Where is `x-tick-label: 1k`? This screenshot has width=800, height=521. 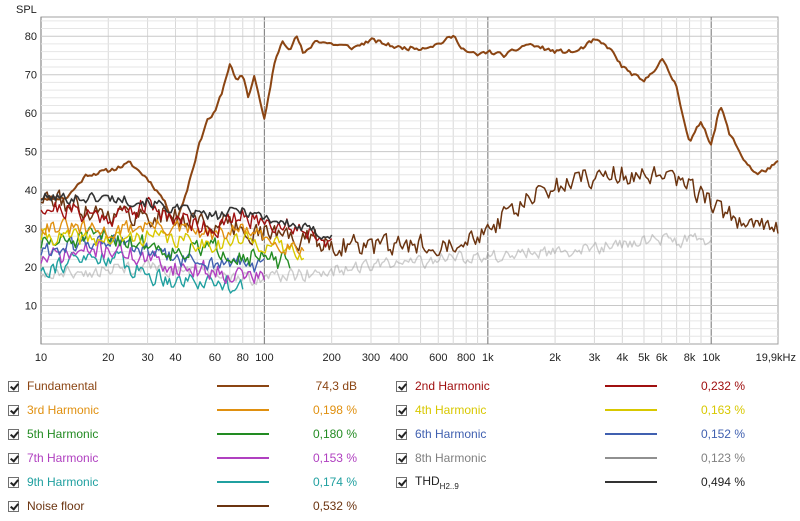 x-tick-label: 1k is located at coordinates (488, 358).